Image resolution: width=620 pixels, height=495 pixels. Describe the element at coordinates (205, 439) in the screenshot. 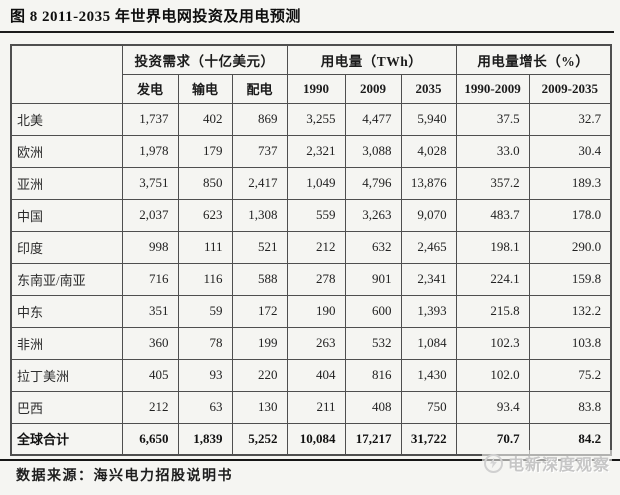

I see `value-cell: 1,839` at that location.